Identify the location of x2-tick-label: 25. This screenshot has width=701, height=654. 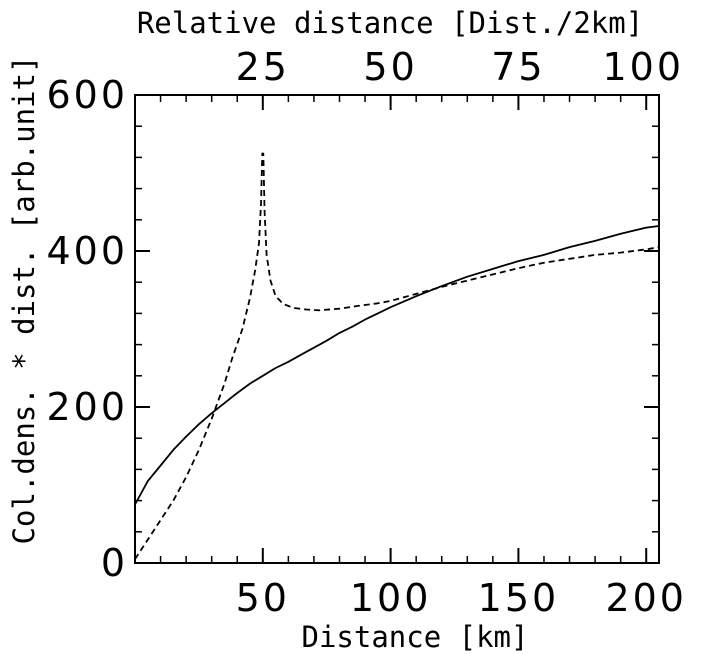
(263, 67).